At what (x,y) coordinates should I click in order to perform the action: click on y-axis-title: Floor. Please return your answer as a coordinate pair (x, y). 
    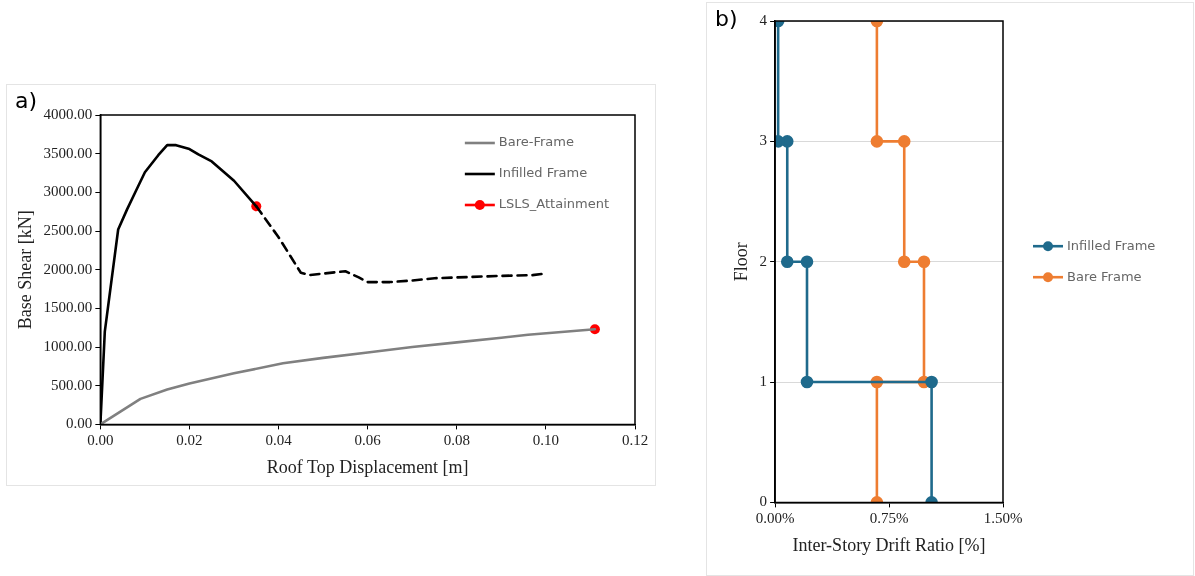
    Looking at the image, I should click on (740, 262).